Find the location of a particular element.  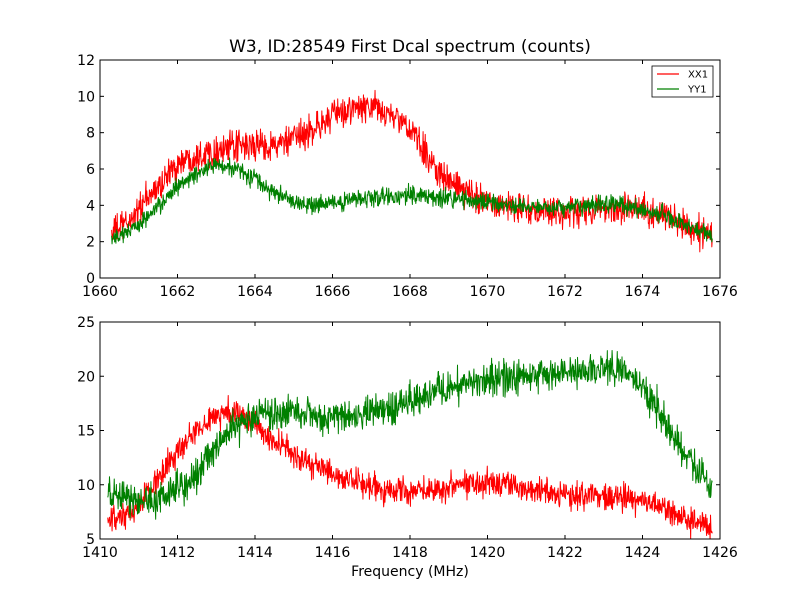

chart-top-x-tick-label: 1676 is located at coordinates (720, 292).